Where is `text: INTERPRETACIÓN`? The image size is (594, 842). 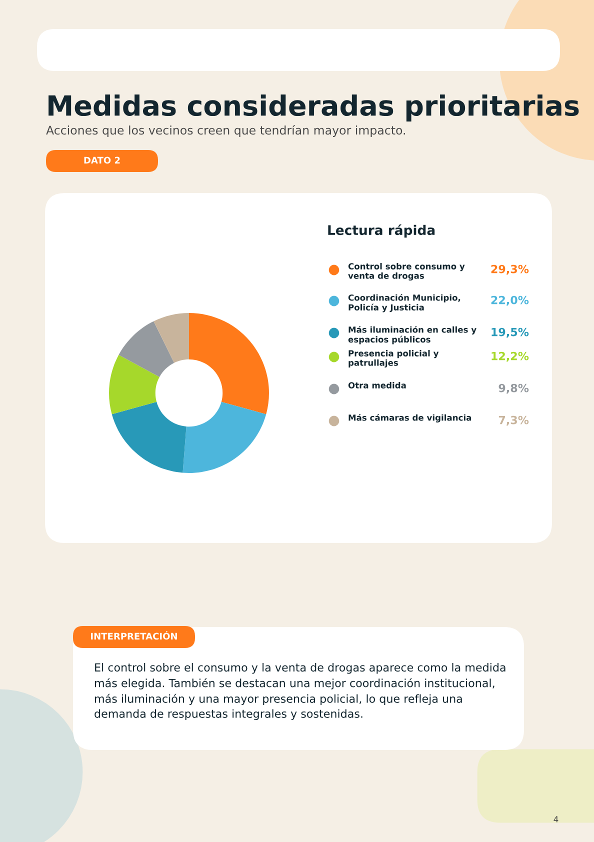 text: INTERPRETACIÓN is located at coordinates (134, 635).